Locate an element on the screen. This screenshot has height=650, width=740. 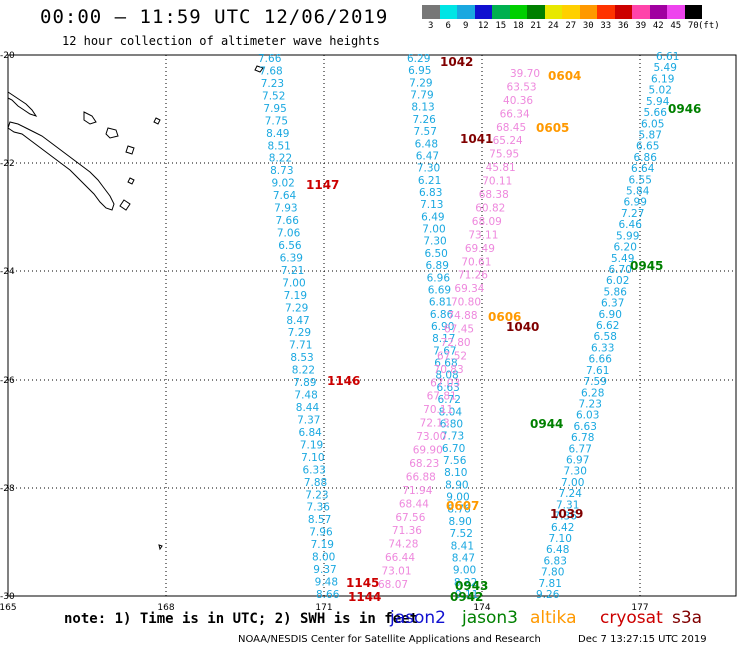
pass-time-label: 1040 is located at coordinates (522, 327).